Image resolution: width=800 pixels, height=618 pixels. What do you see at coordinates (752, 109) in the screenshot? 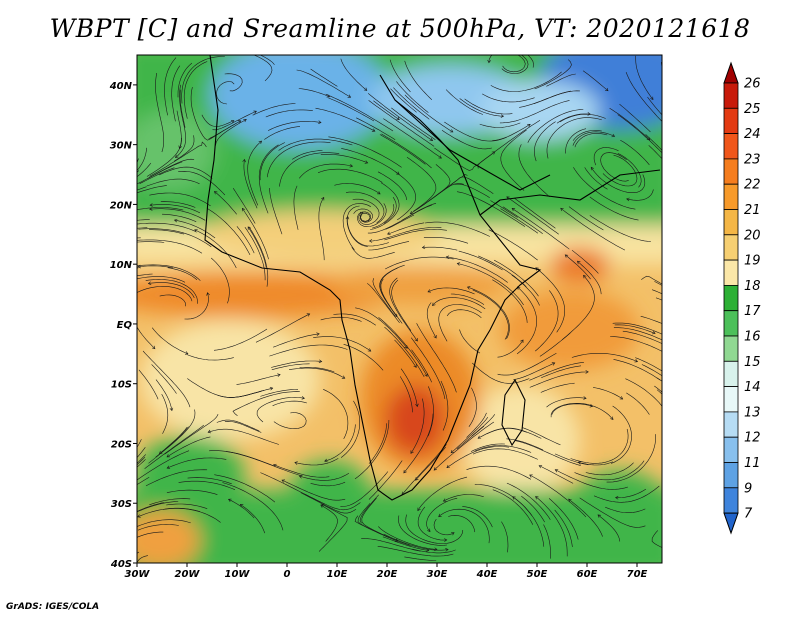
I see `colorbar-label: 25` at bounding box center [752, 109].